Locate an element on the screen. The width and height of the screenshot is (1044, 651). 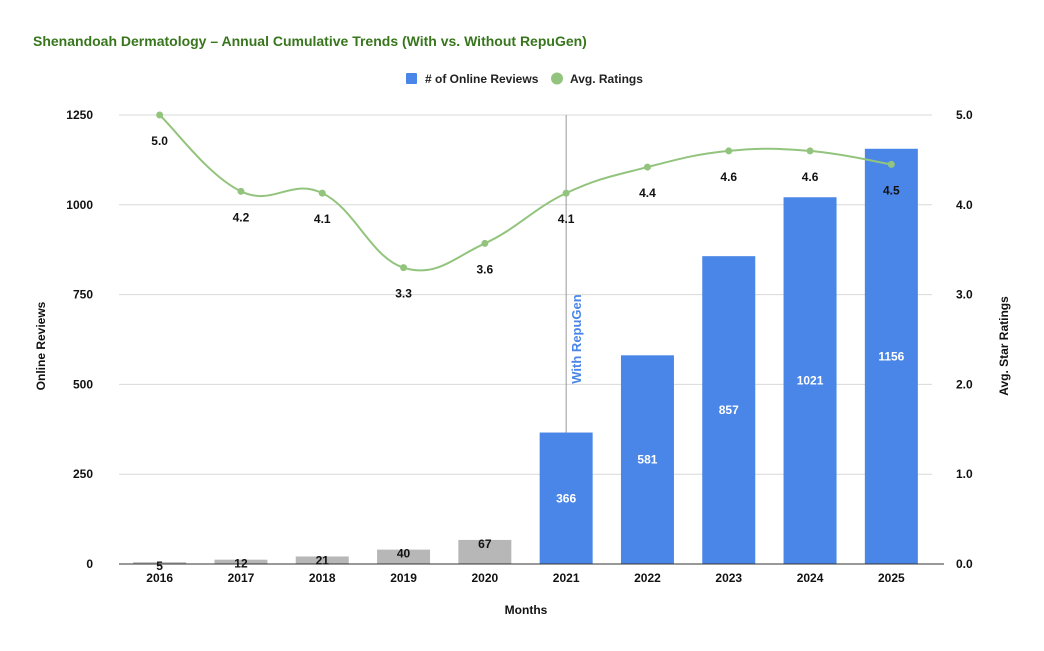
bar-2017 is located at coordinates (241, 561).